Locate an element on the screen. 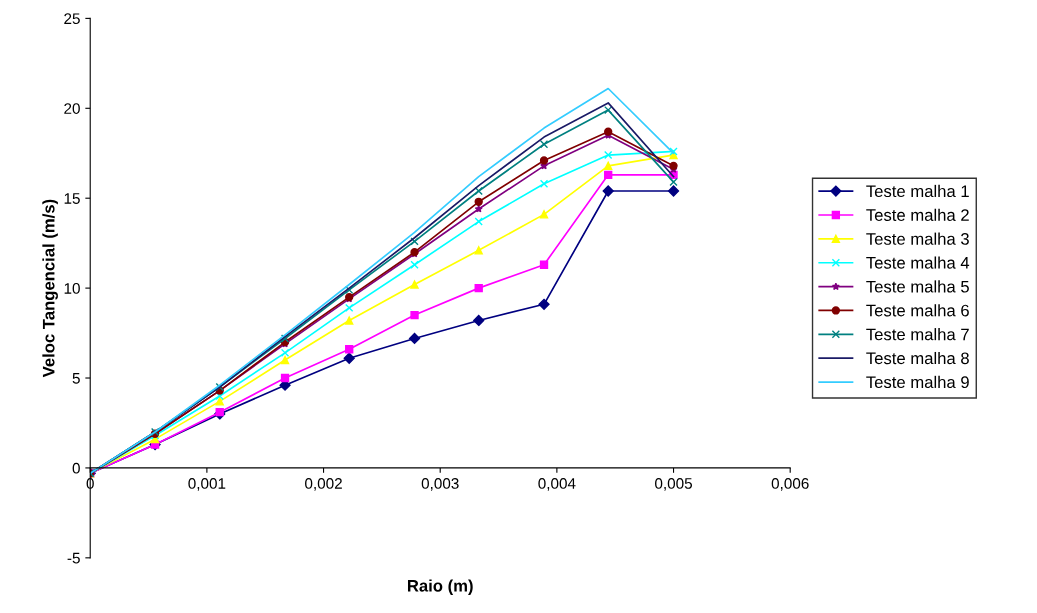  legend-label: Teste malha 7 is located at coordinates (917, 334).